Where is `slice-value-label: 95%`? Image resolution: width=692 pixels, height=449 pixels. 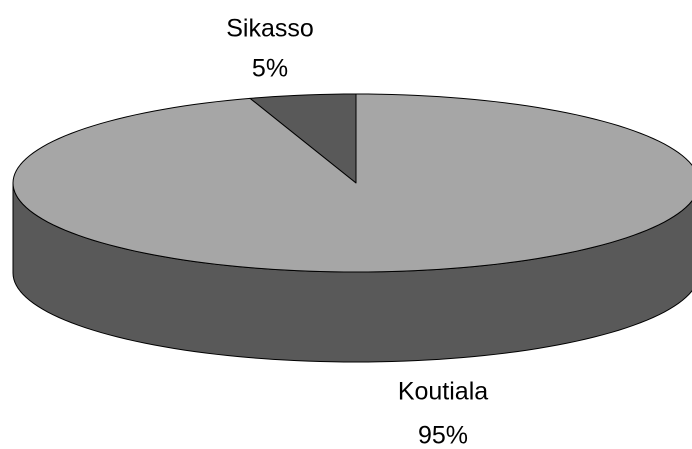 slice-value-label: 95% is located at coordinates (443, 435).